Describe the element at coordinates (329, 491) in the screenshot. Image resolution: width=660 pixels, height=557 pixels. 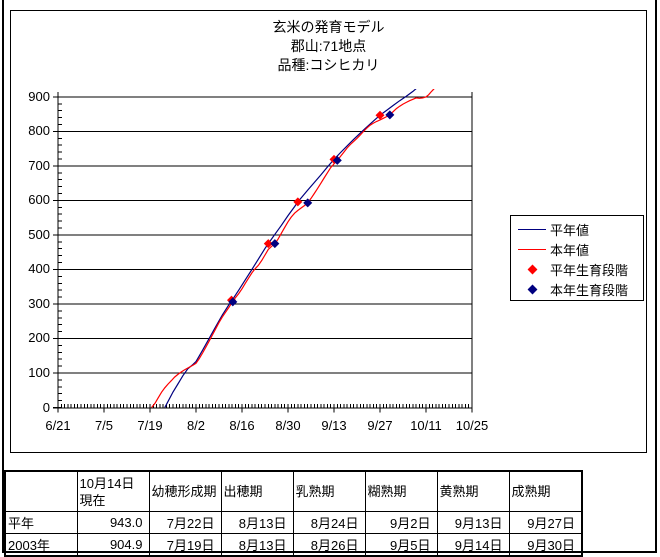
I see `header-nyujuku: 乳熟期` at that location.